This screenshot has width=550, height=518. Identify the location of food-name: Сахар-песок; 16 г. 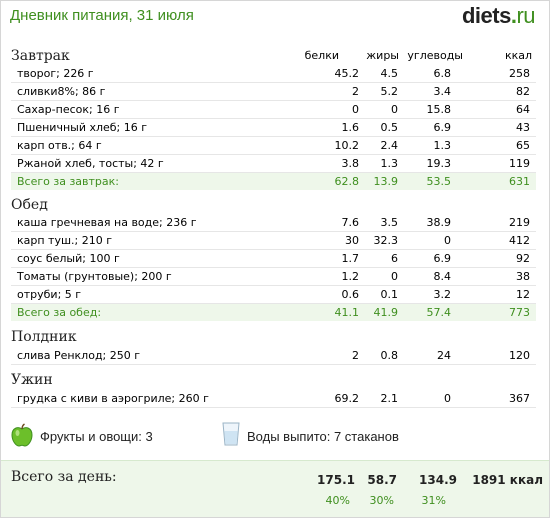
(68, 109).